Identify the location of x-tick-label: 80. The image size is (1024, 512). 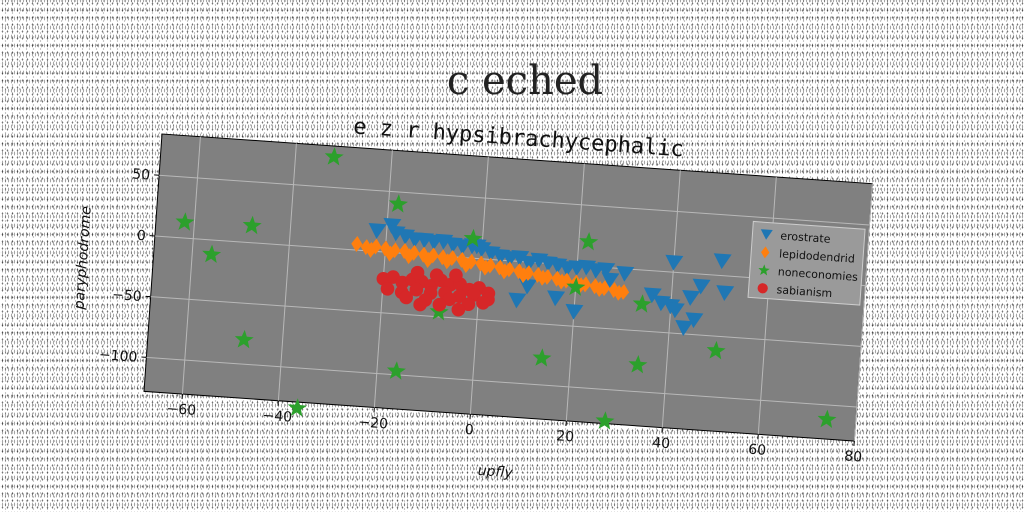
(853, 456).